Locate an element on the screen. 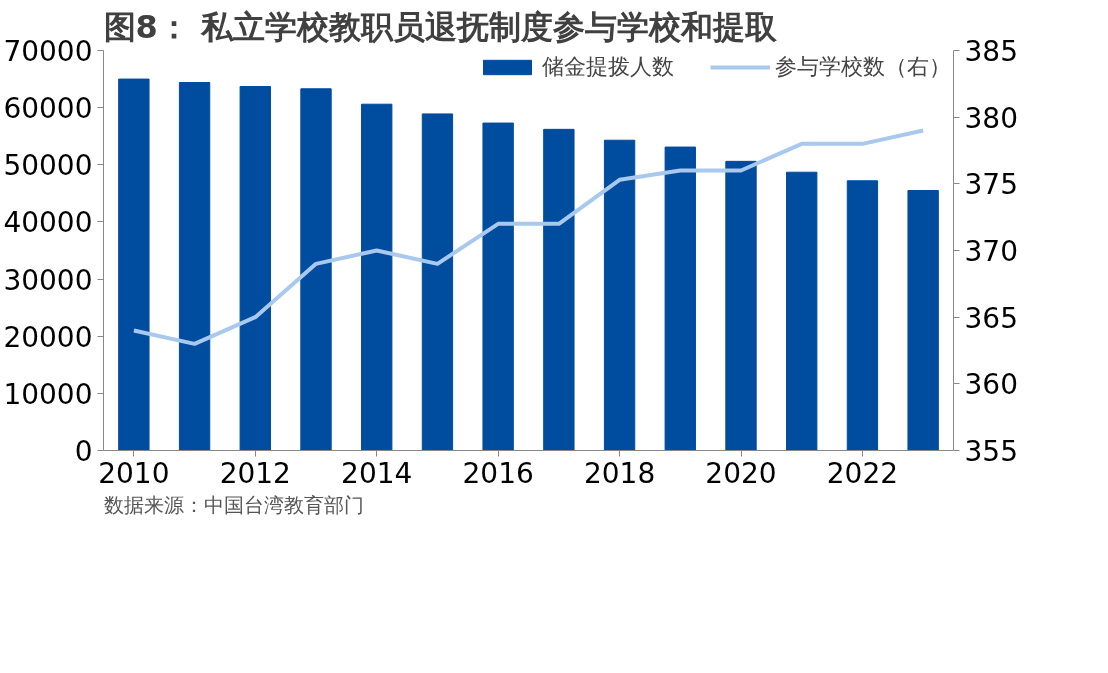 This screenshot has height=673, width=1108. x-tick-label: 2014 is located at coordinates (377, 473).